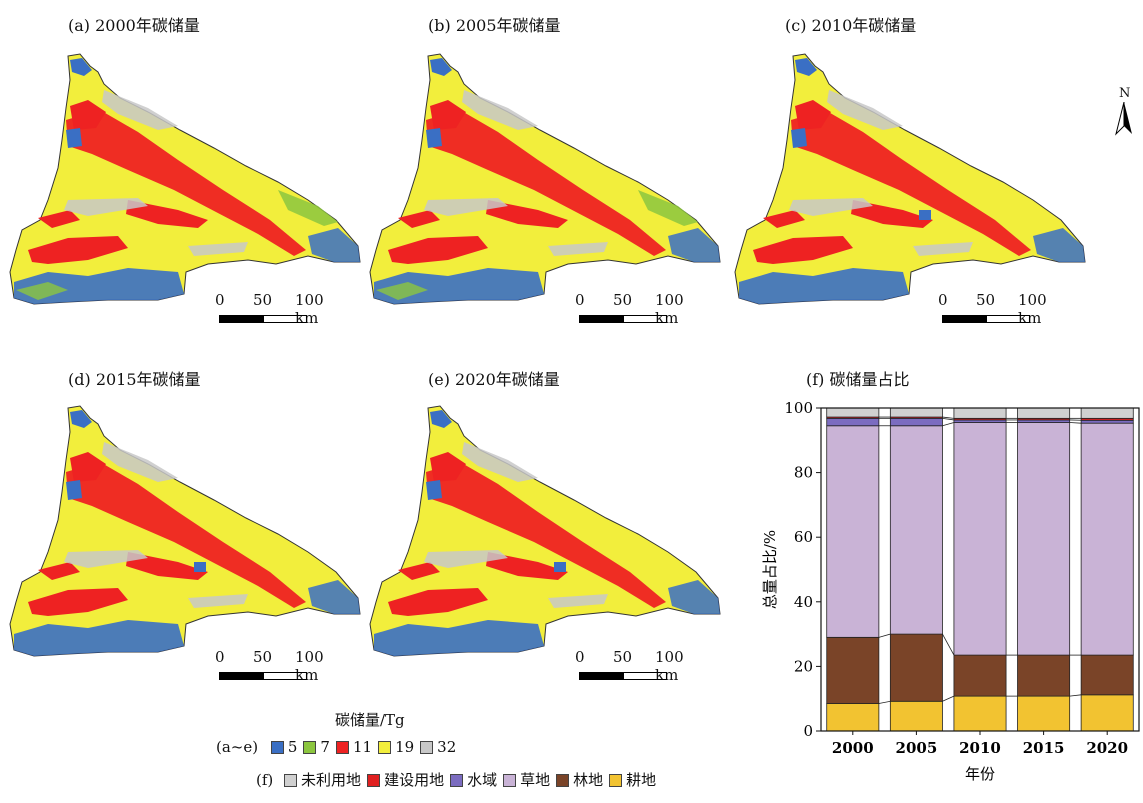 The height and width of the screenshot is (803, 1143). I want to click on x-tick-label: 2000, so click(853, 748).